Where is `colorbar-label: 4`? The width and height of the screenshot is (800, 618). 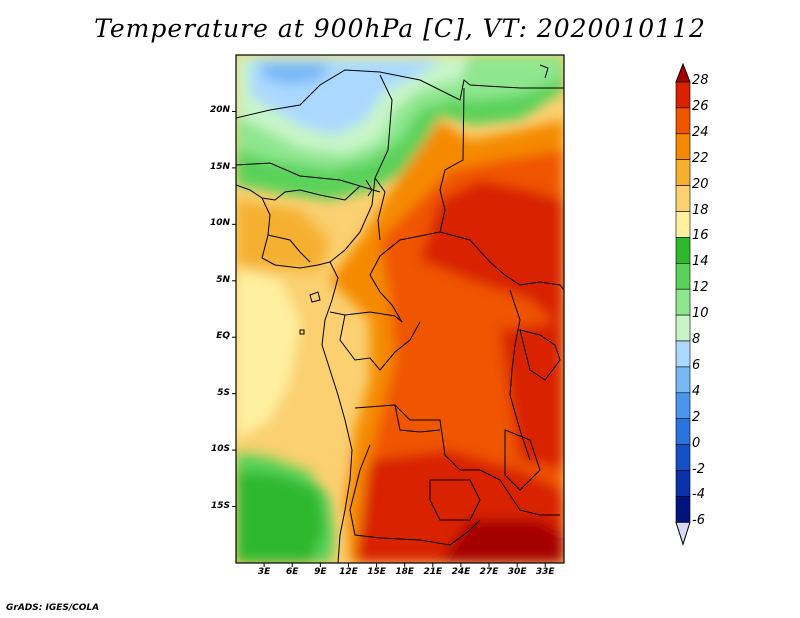 colorbar-label: 4 is located at coordinates (696, 391).